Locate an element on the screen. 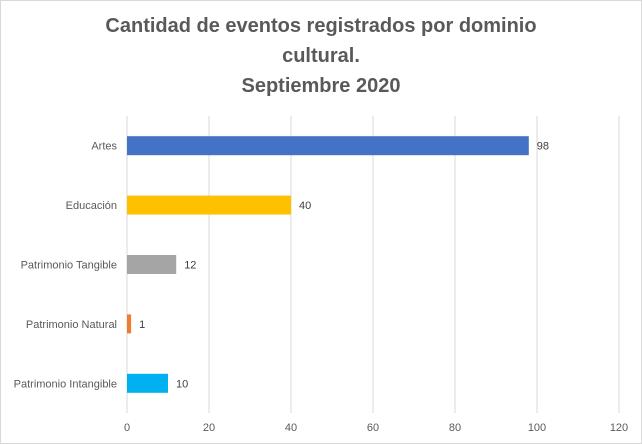 The width and height of the screenshot is (642, 444). x-tick-label: 100 is located at coordinates (537, 428).